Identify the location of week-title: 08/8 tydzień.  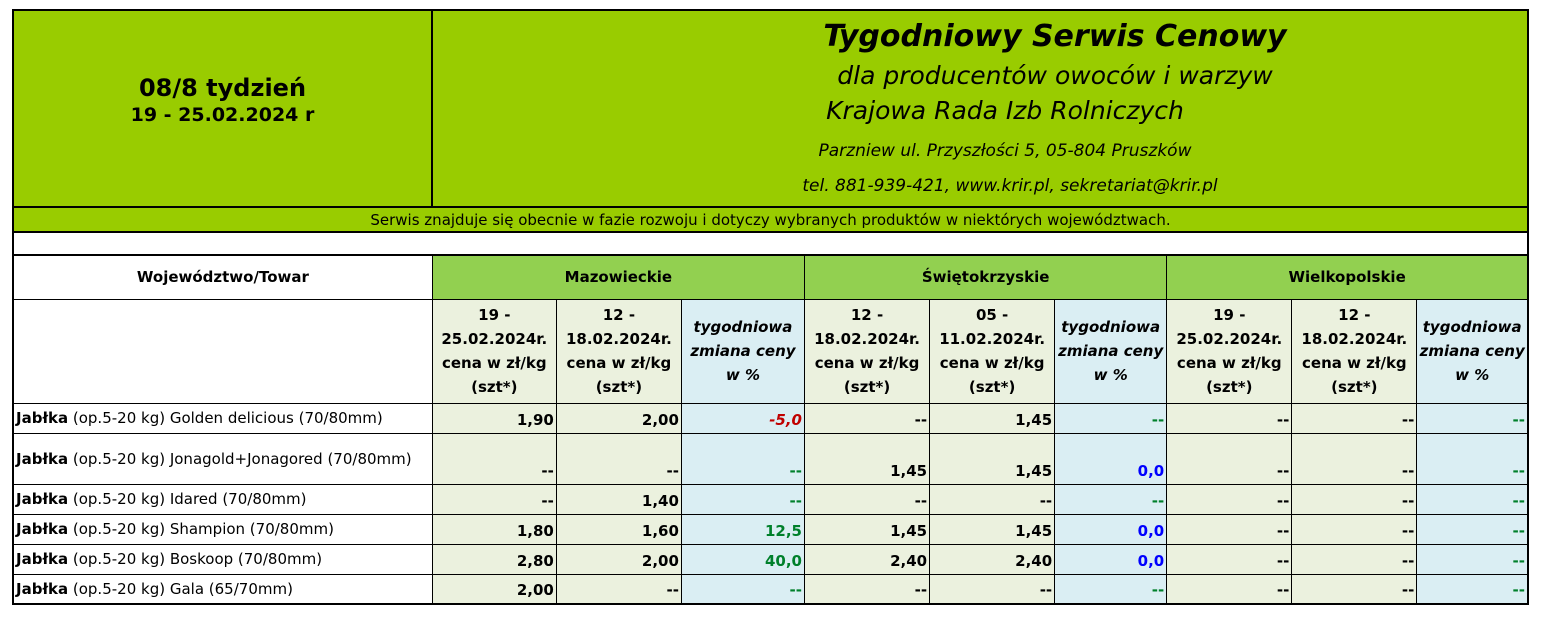
(222, 87).